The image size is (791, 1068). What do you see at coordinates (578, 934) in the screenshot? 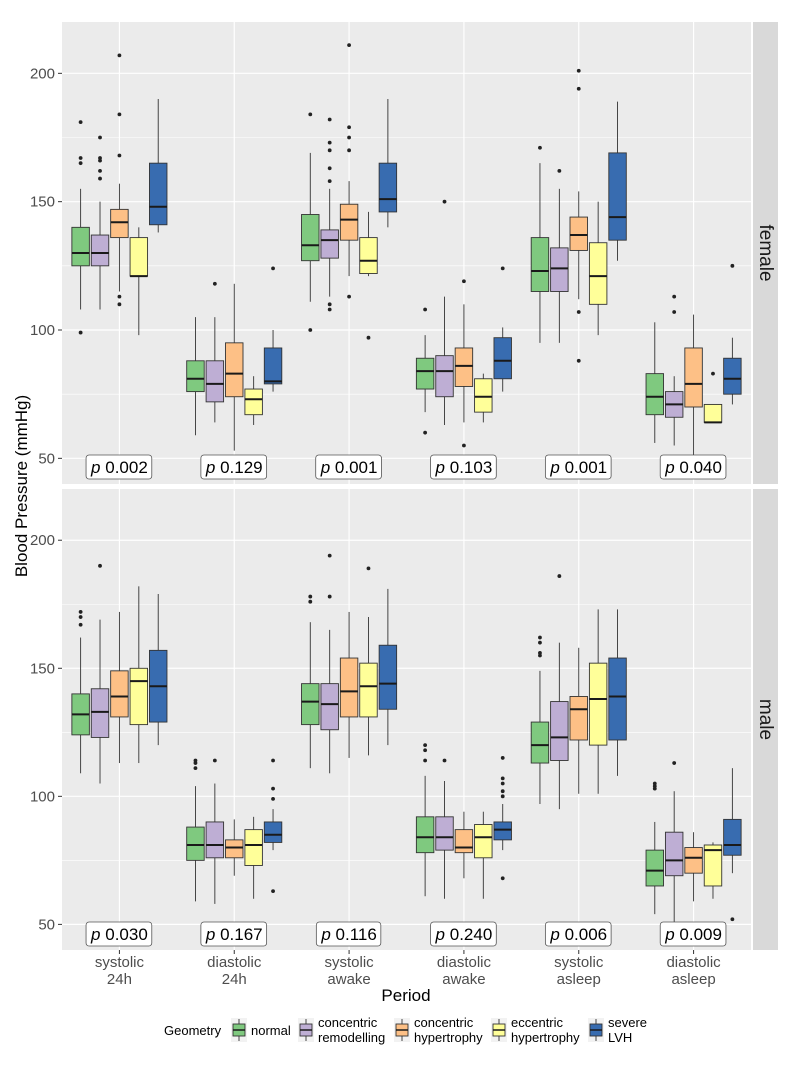
I see `p-value-text: p 0.006` at bounding box center [578, 934].